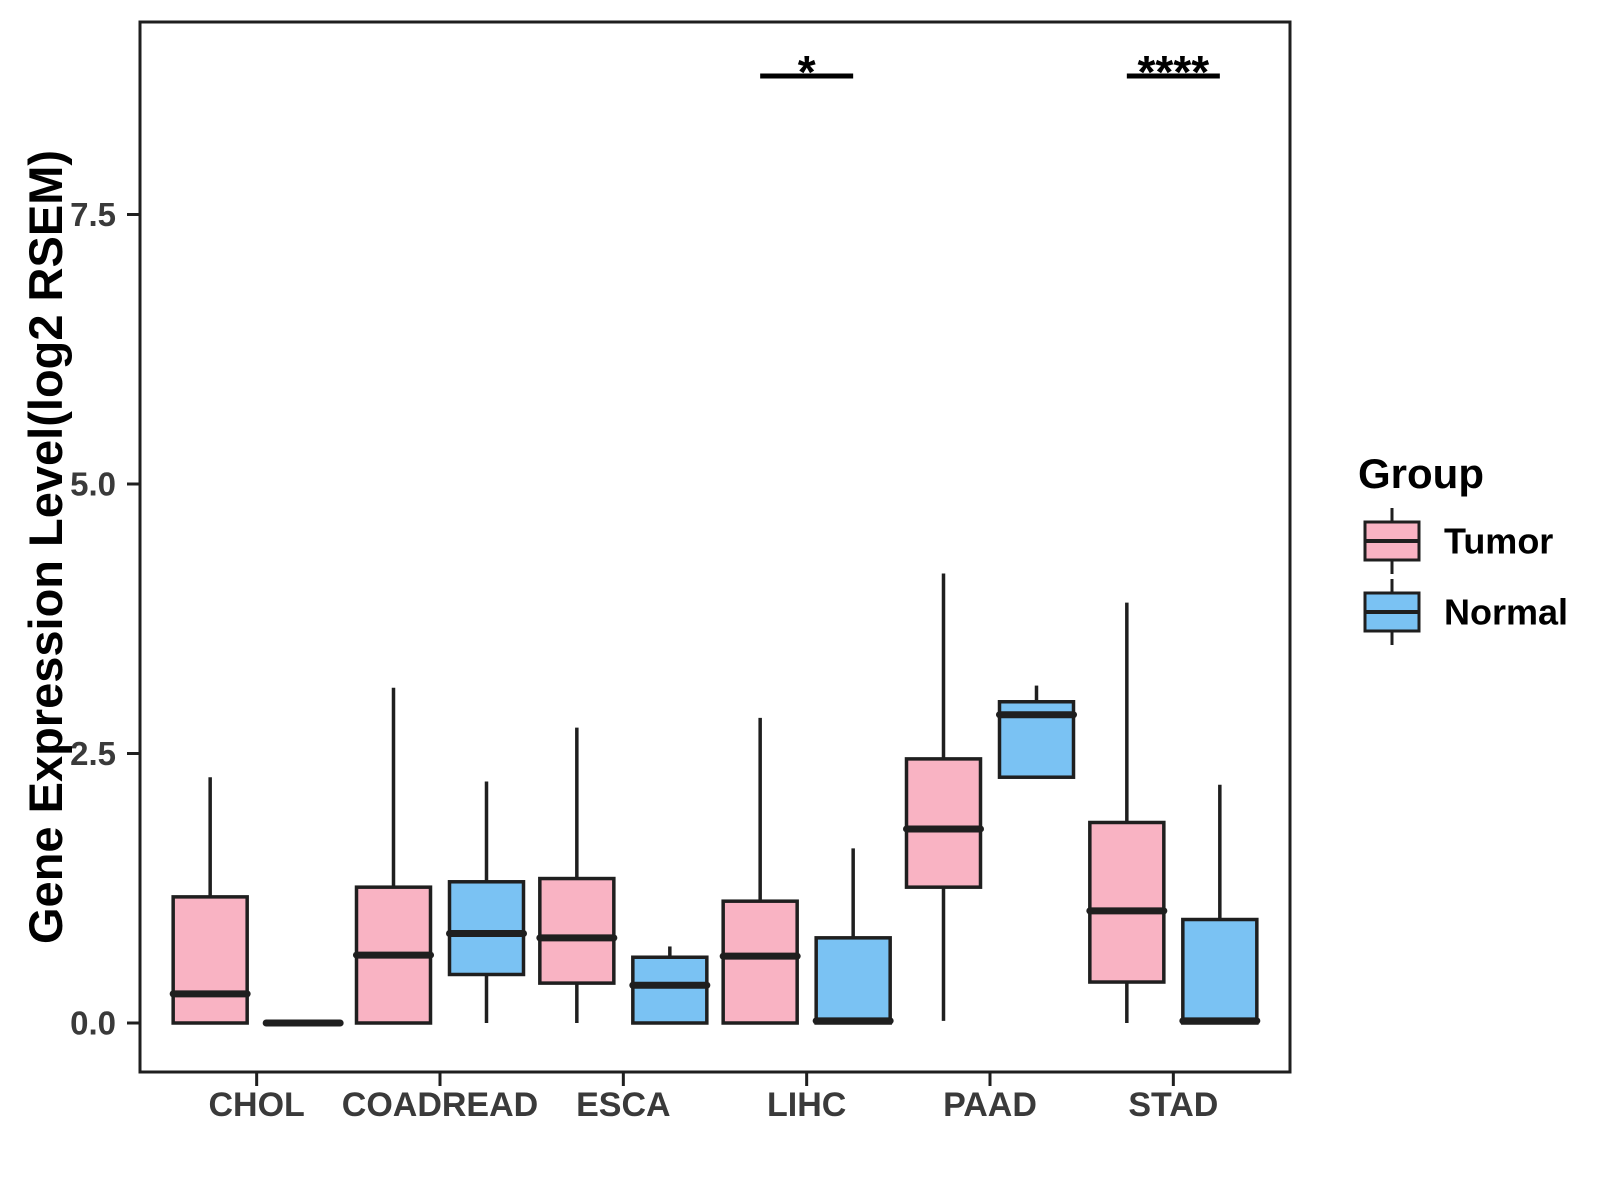 The width and height of the screenshot is (1600, 1200). What do you see at coordinates (670, 990) in the screenshot?
I see `box-normal-ESCA` at bounding box center [670, 990].